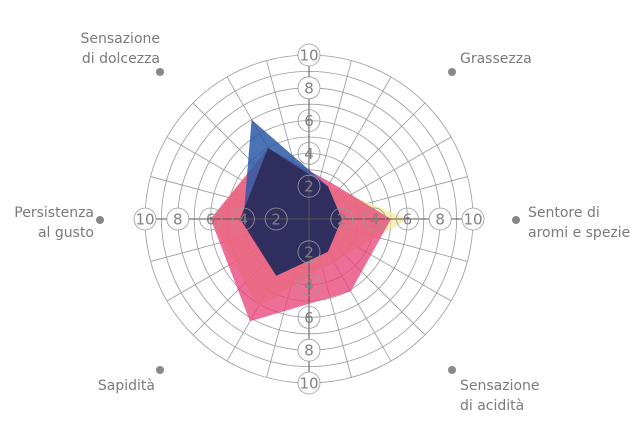 The width and height of the screenshot is (636, 434). Describe the element at coordinates (59, 223) in the screenshot. I see `category-label-3: Persistenza al gusto` at that location.